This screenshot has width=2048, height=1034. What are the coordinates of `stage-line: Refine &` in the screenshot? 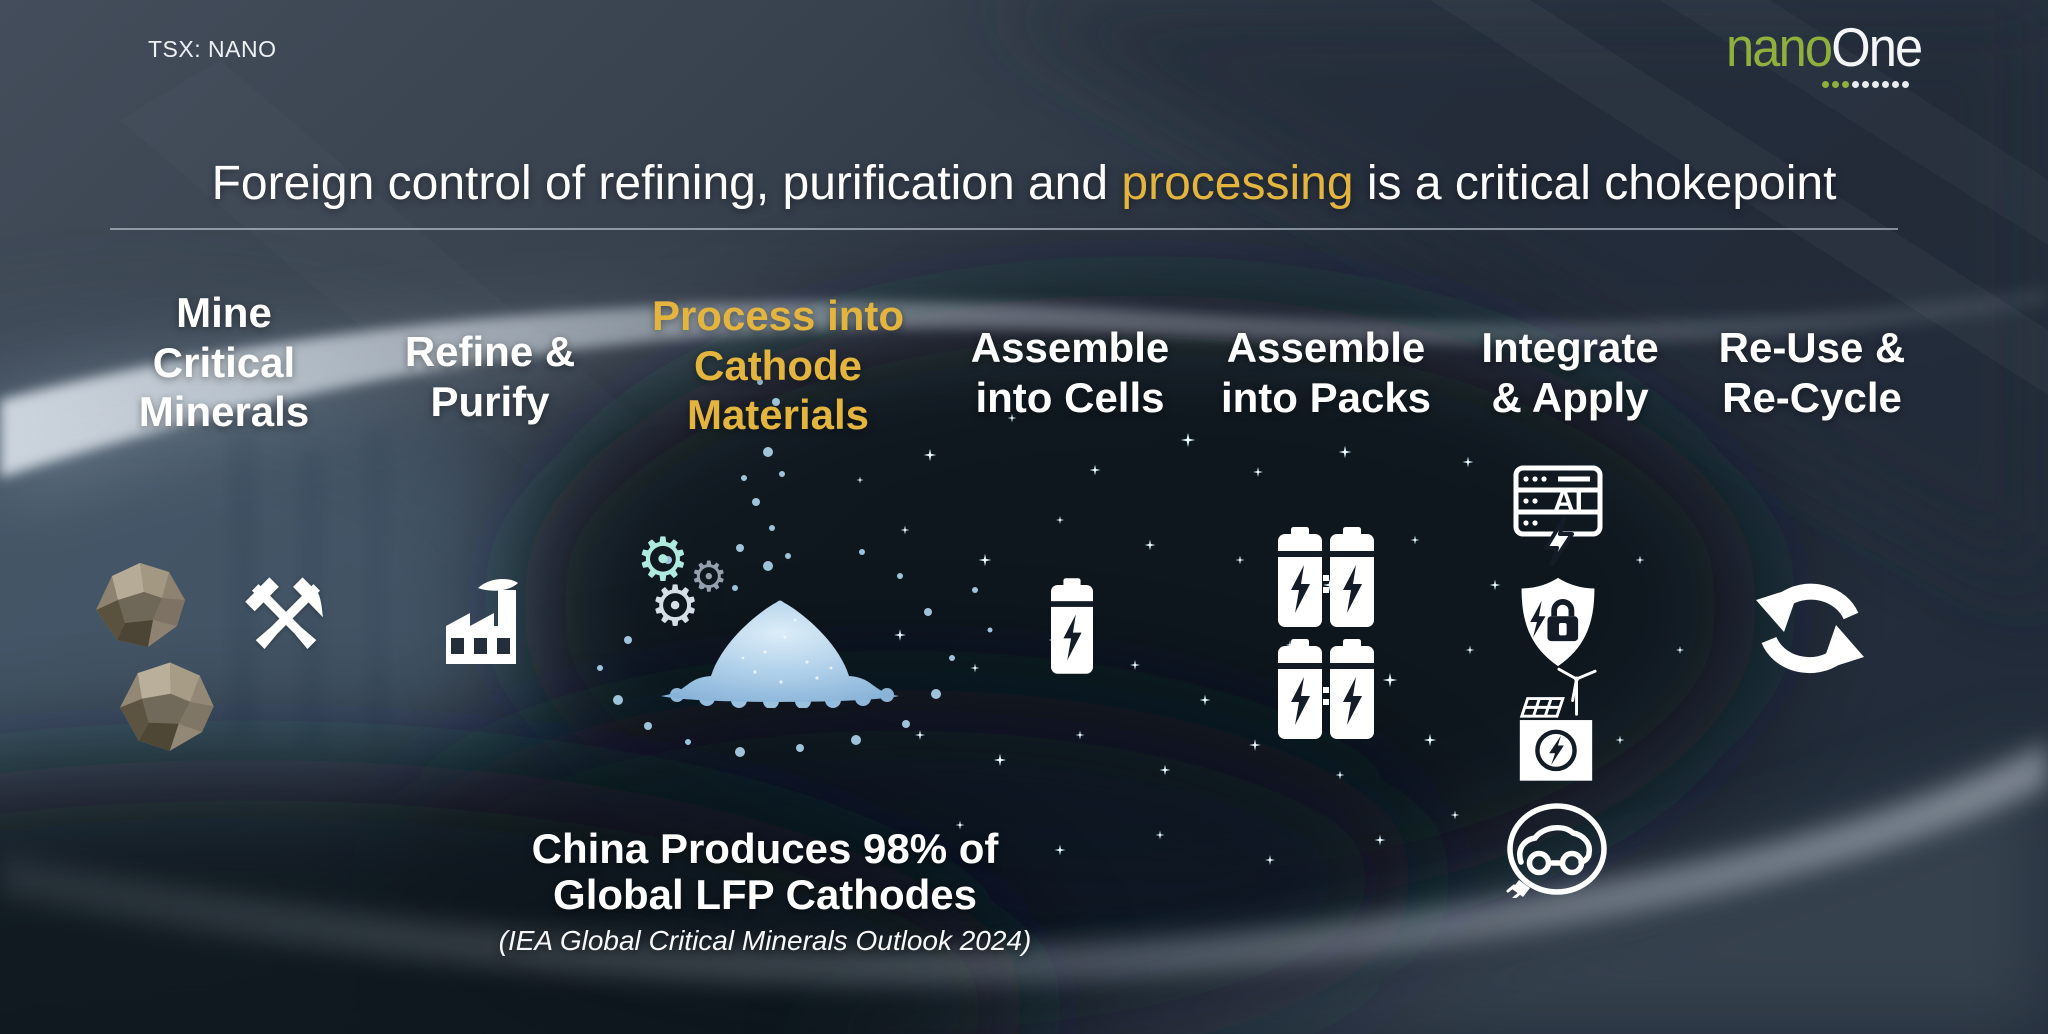 It's located at (490, 351).